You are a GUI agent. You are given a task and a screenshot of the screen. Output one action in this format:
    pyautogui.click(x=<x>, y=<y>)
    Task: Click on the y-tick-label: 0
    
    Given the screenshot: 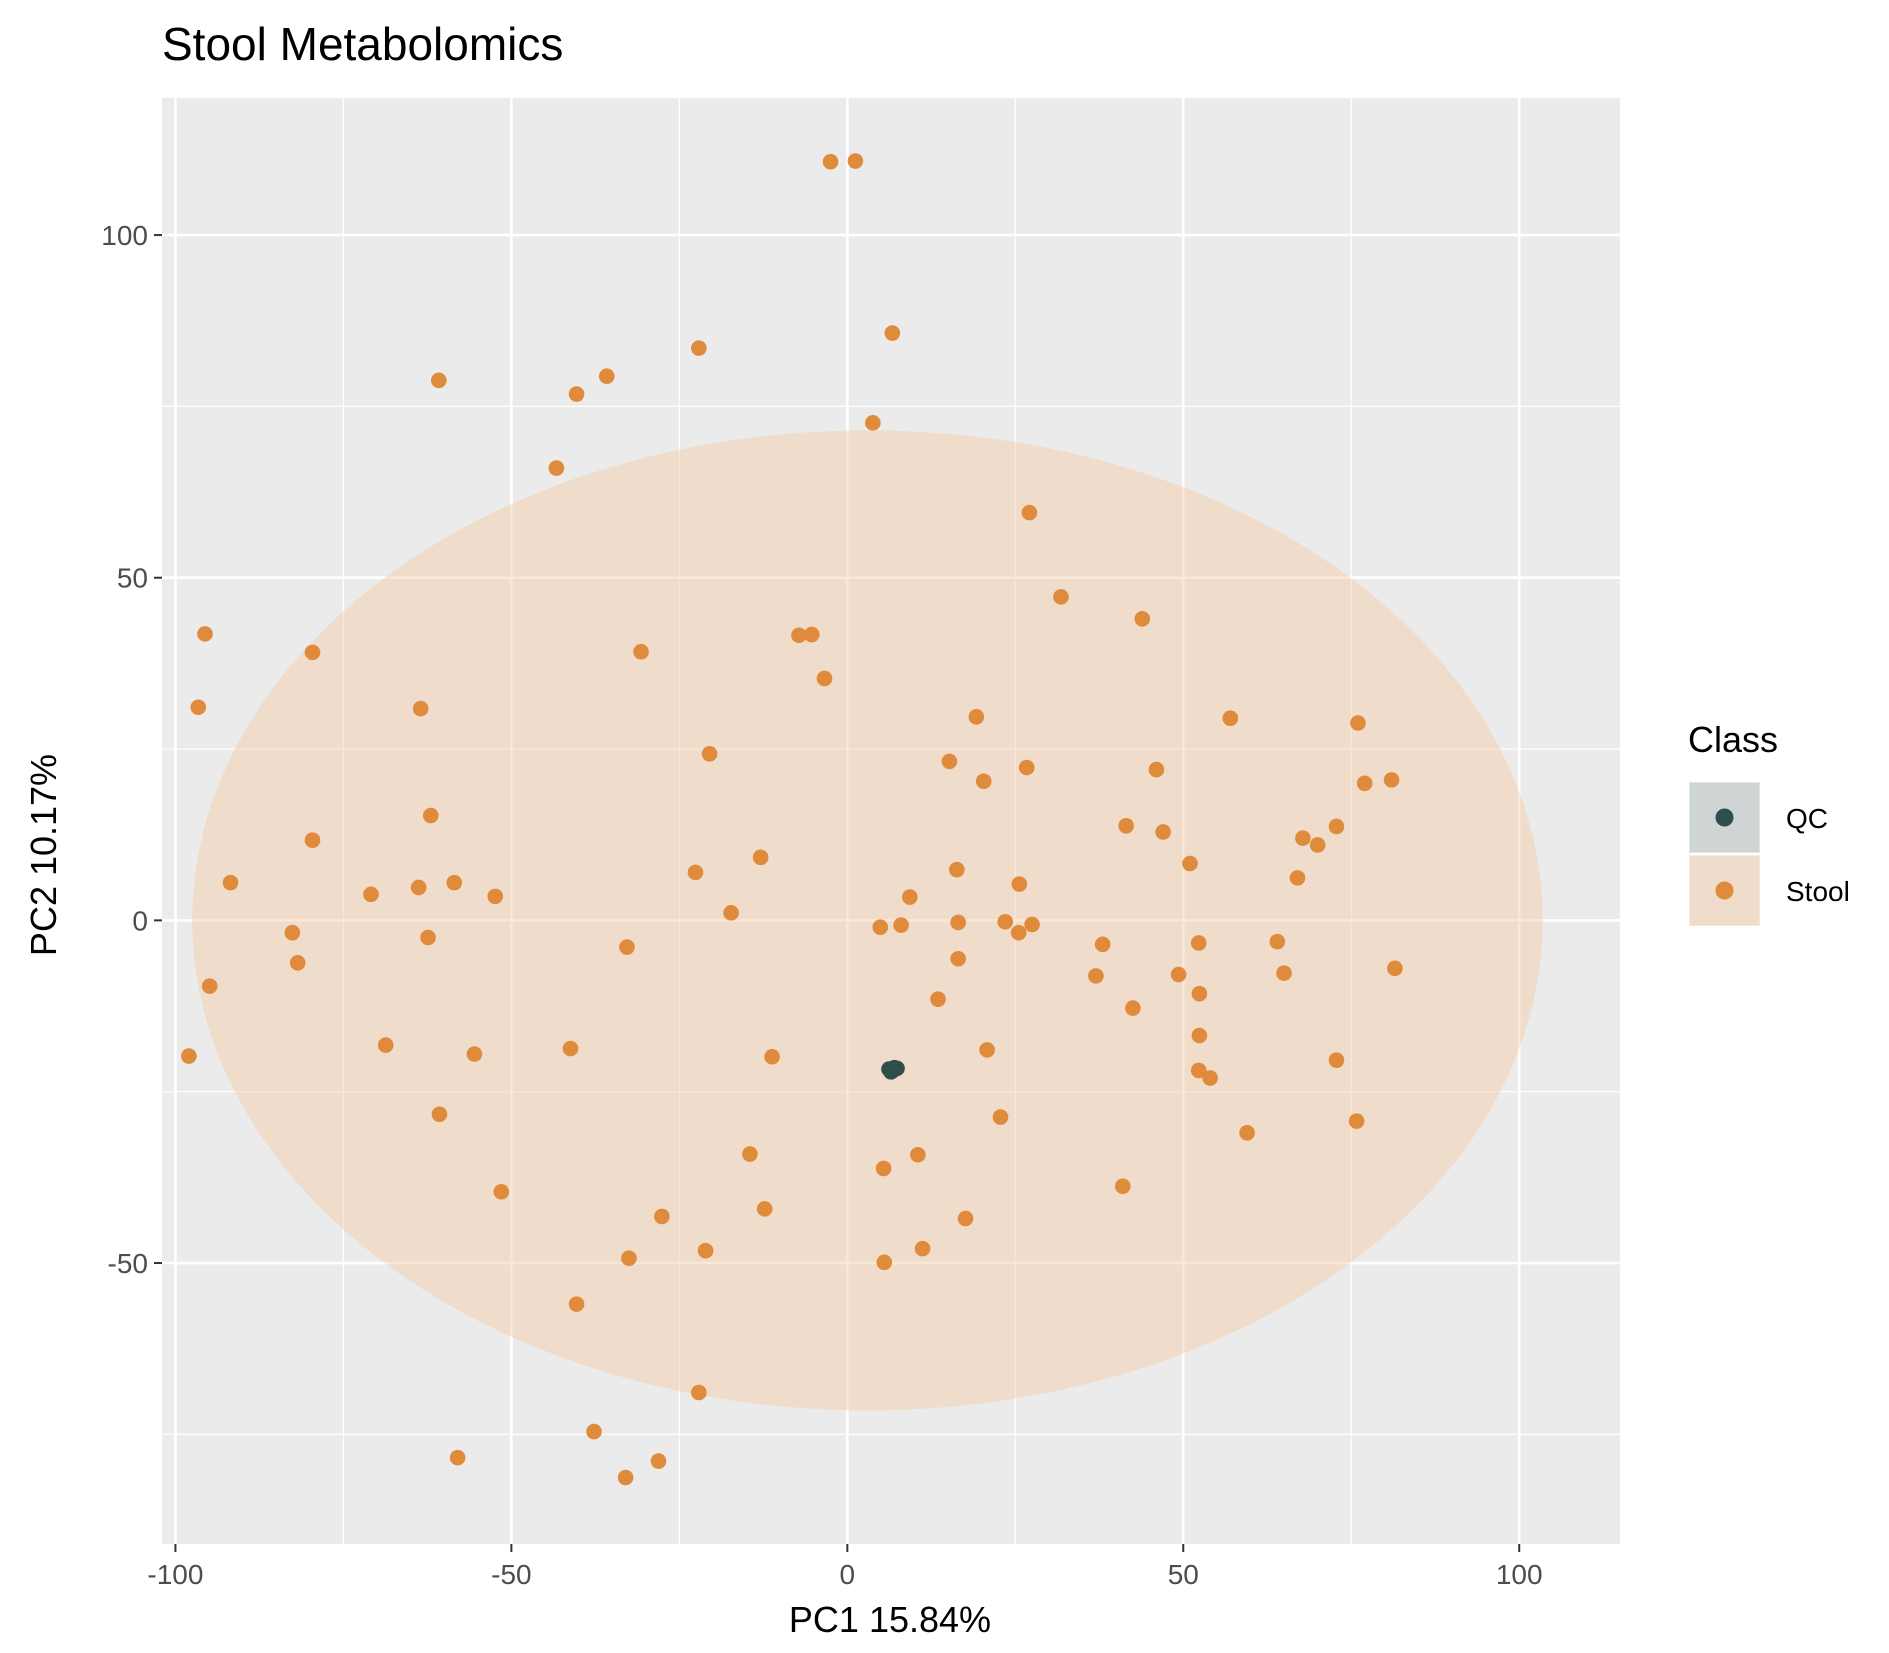 What is the action you would take?
    pyautogui.click(x=140, y=920)
    